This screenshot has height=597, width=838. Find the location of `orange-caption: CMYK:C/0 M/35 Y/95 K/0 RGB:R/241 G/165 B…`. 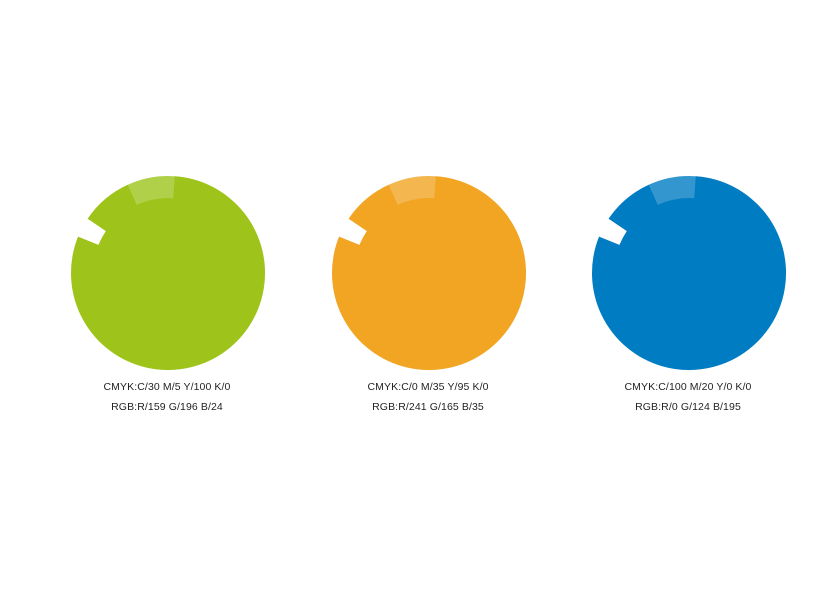

orange-caption: CMYK:C/0 M/35 Y/95 K/0 RGB:R/241 G/165 B… is located at coordinates (428, 397).